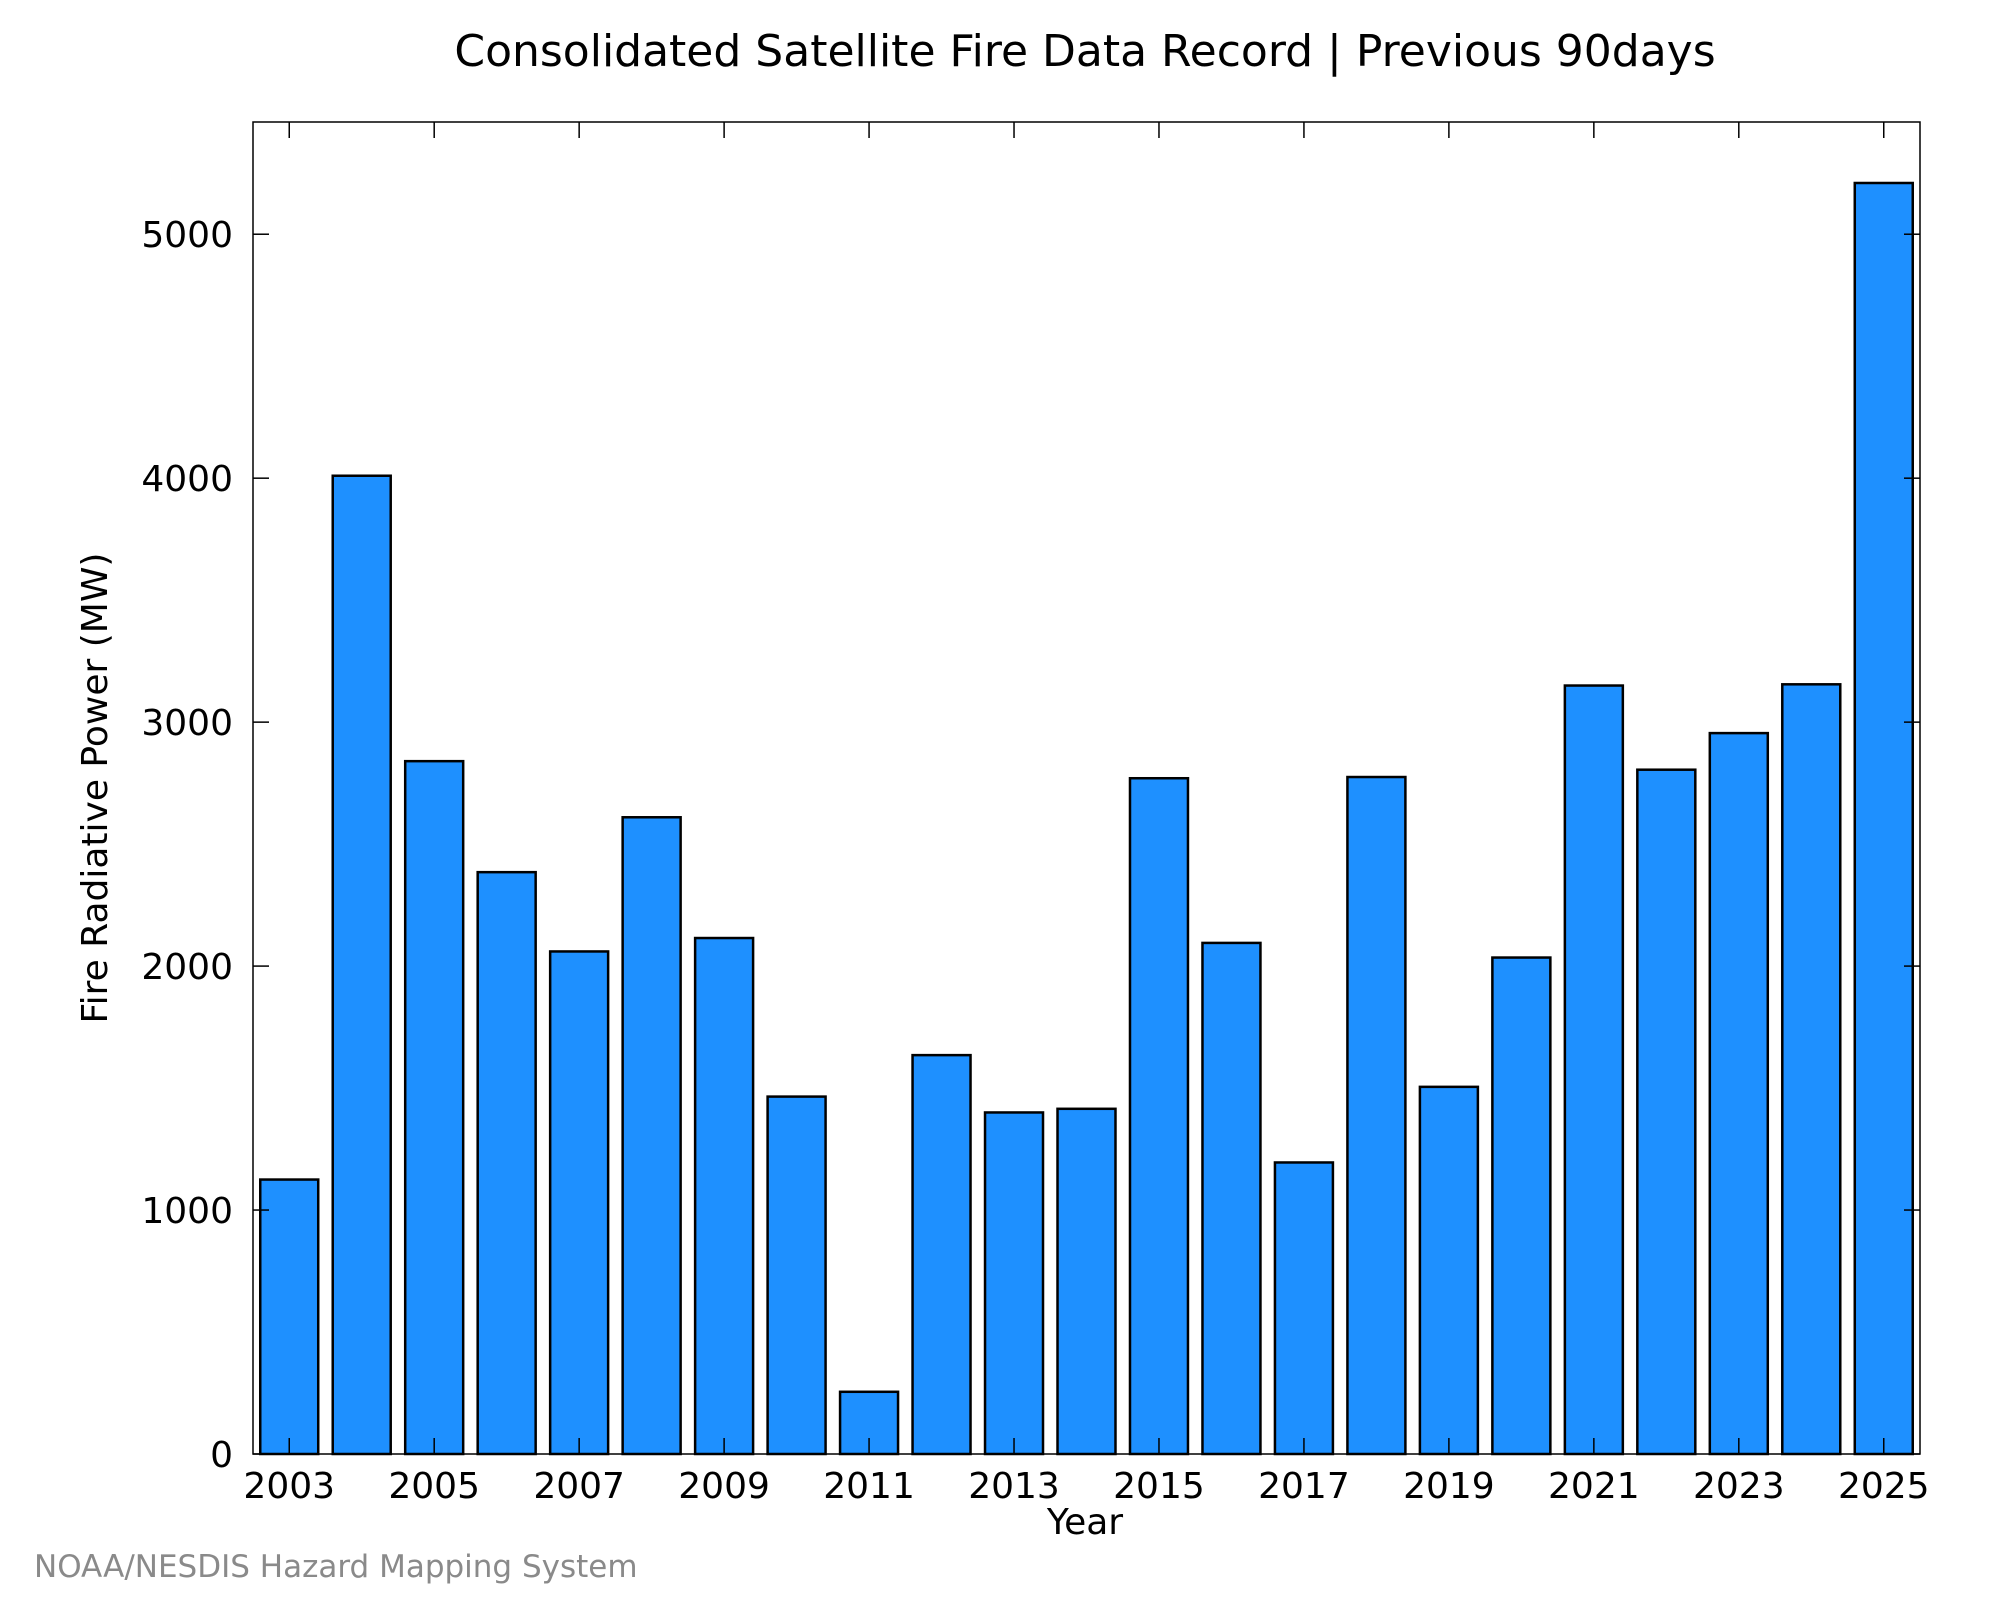  What do you see at coordinates (434, 1486) in the screenshot?
I see `x-tick-label: 2005` at bounding box center [434, 1486].